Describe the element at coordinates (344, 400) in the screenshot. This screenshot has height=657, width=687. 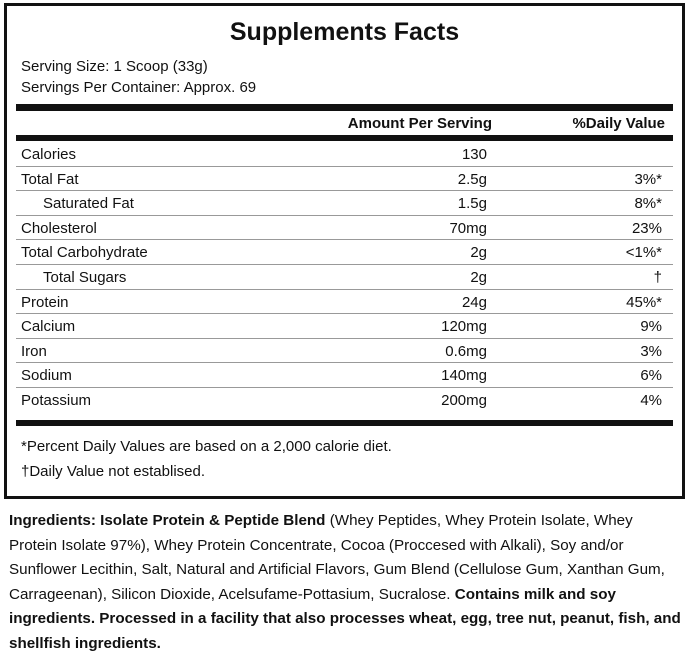
I see `table-row: Potassium 200mg 4%` at that location.